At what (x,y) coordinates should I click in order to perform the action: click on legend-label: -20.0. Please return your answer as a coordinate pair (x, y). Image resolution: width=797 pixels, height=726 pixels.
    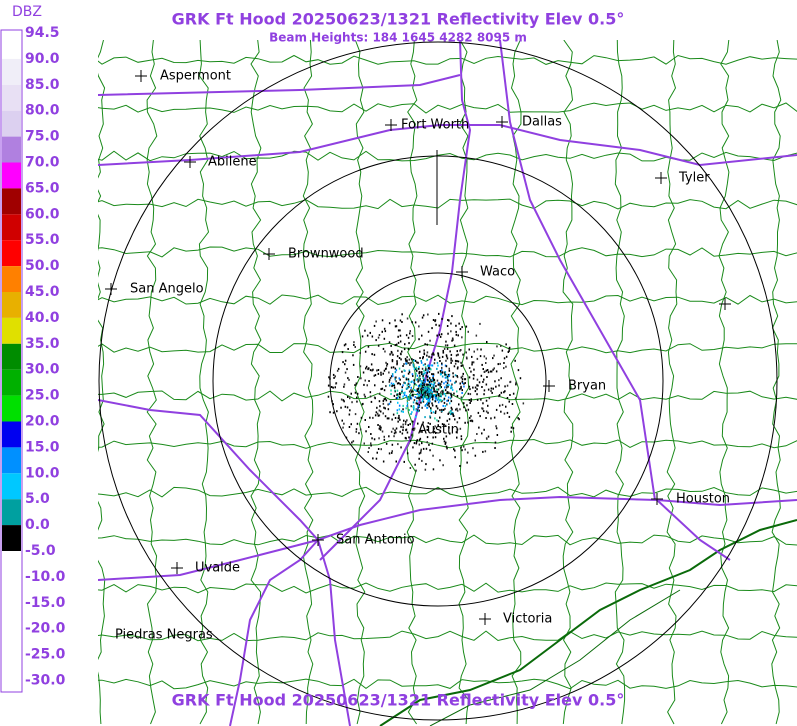
    Looking at the image, I should click on (45, 629).